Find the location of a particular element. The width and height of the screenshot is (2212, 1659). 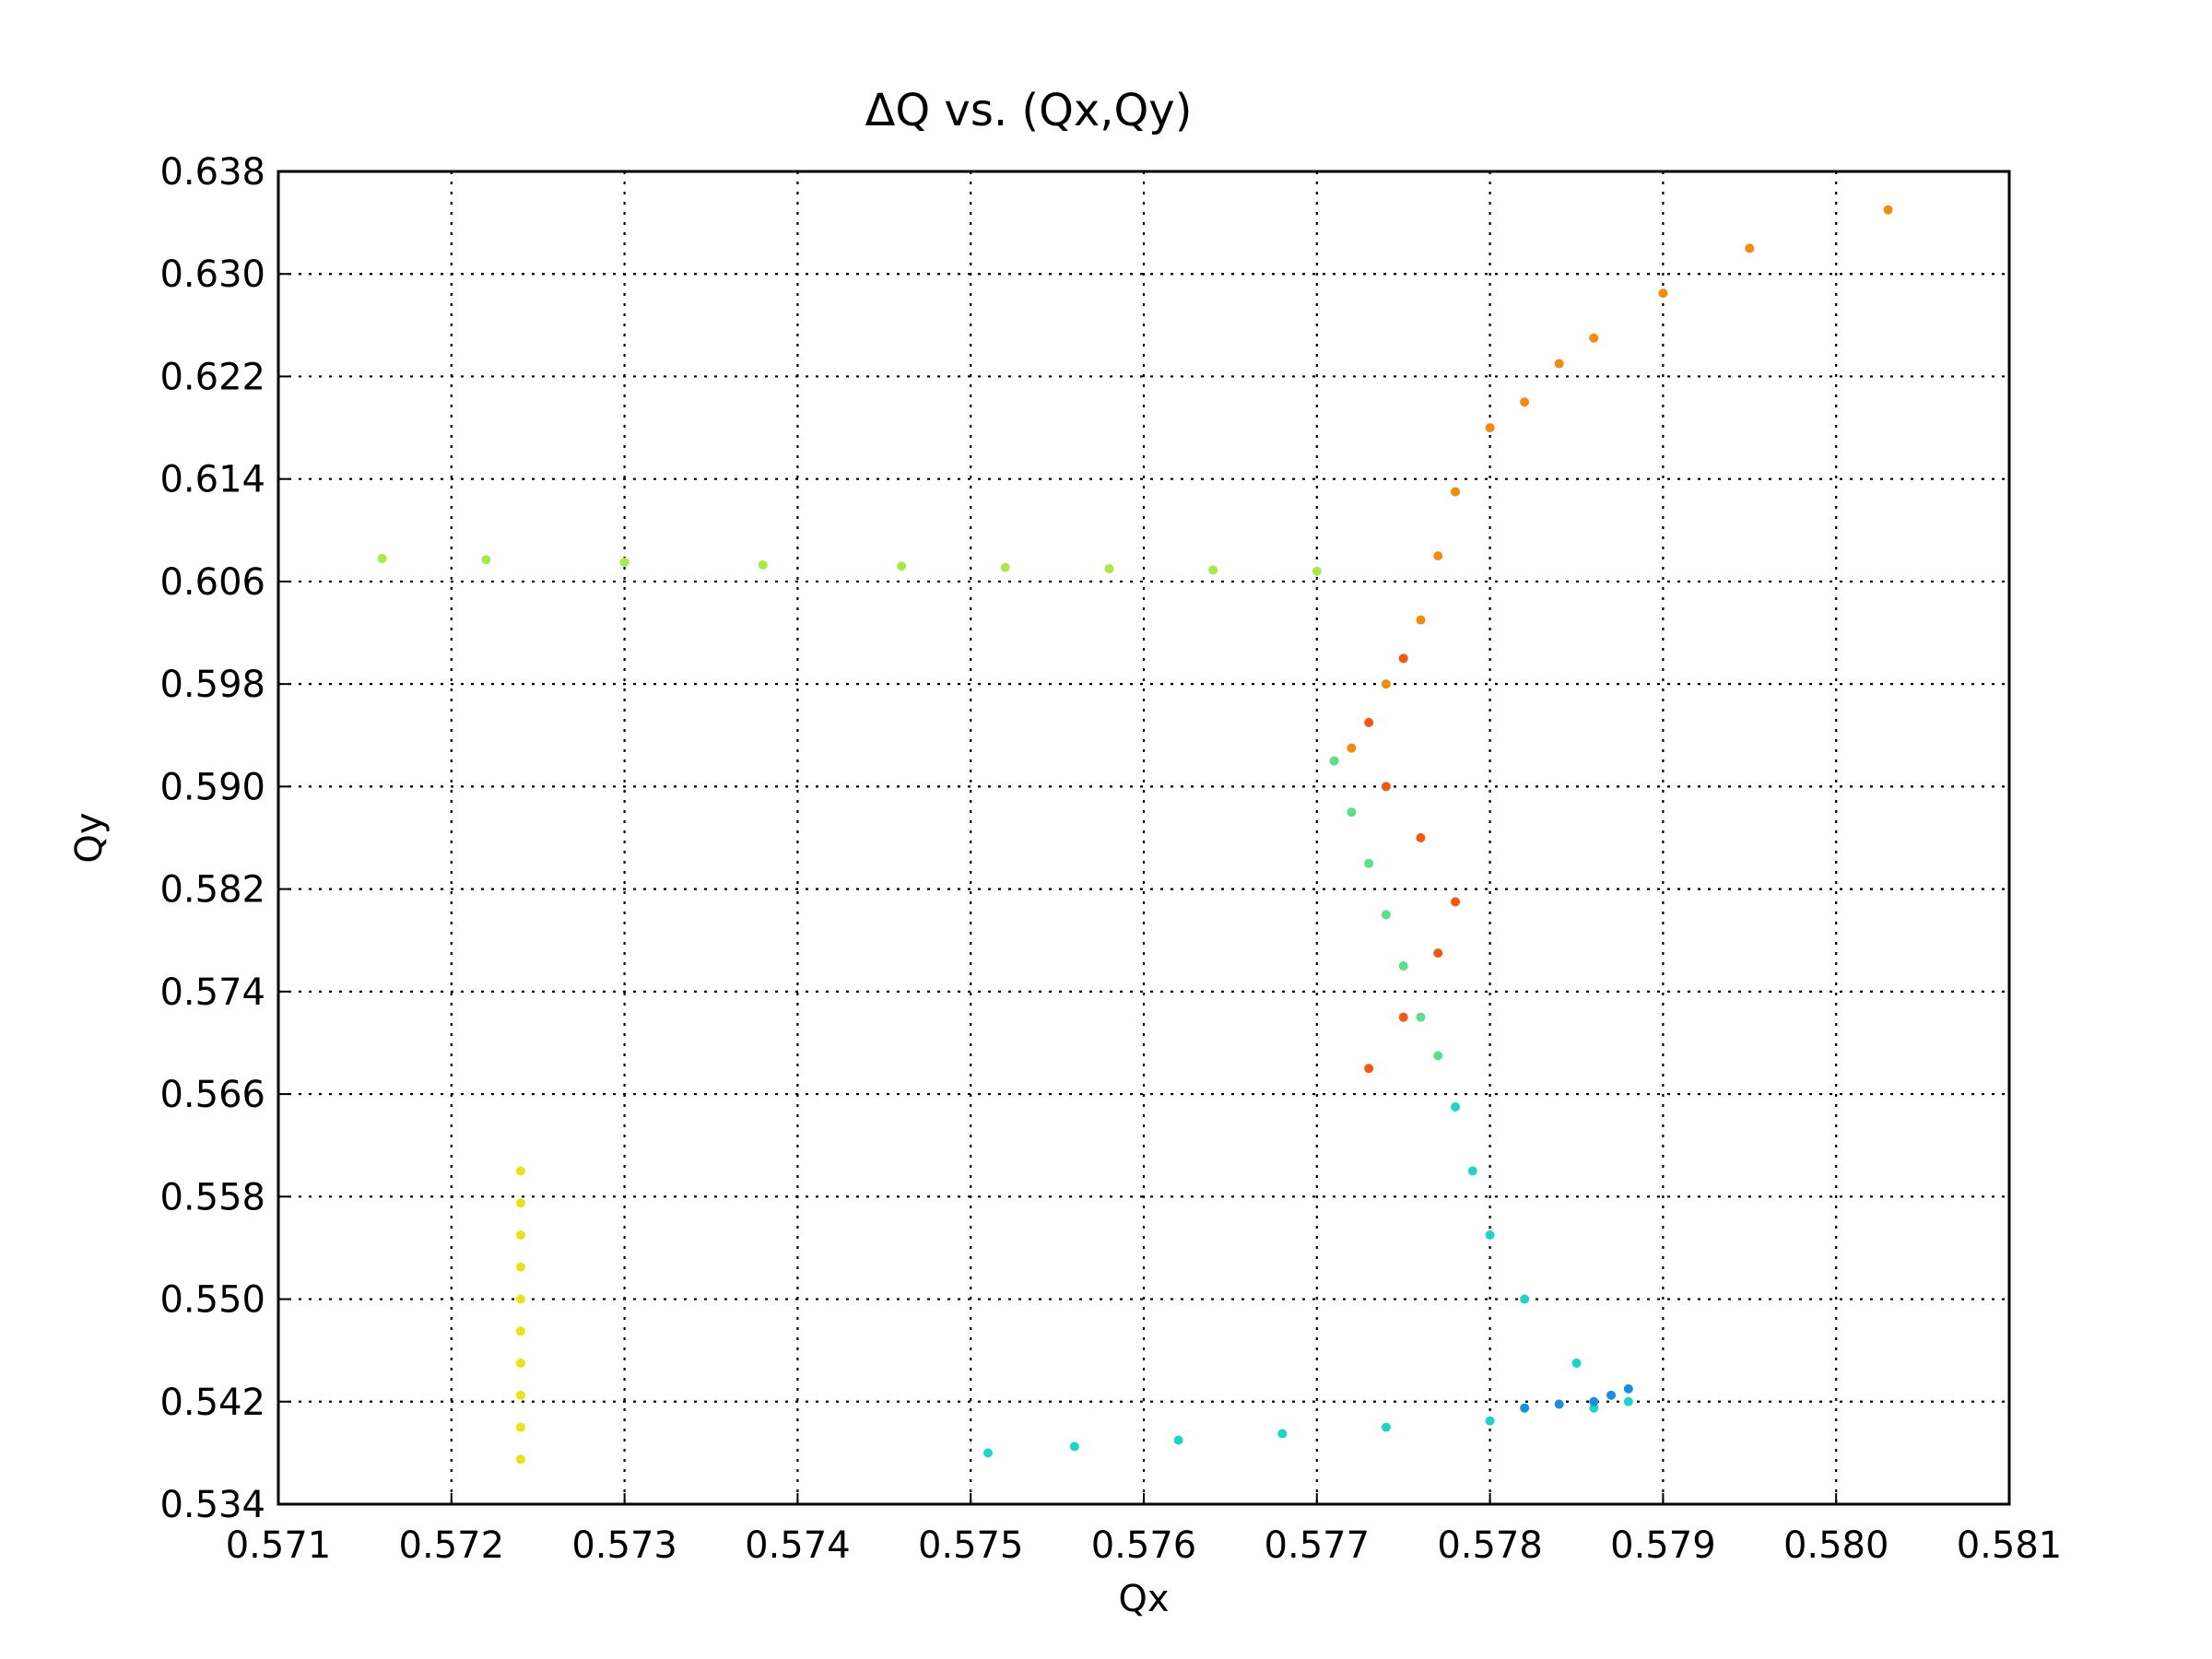

y-tick-label: 0.590 is located at coordinates (212, 787).